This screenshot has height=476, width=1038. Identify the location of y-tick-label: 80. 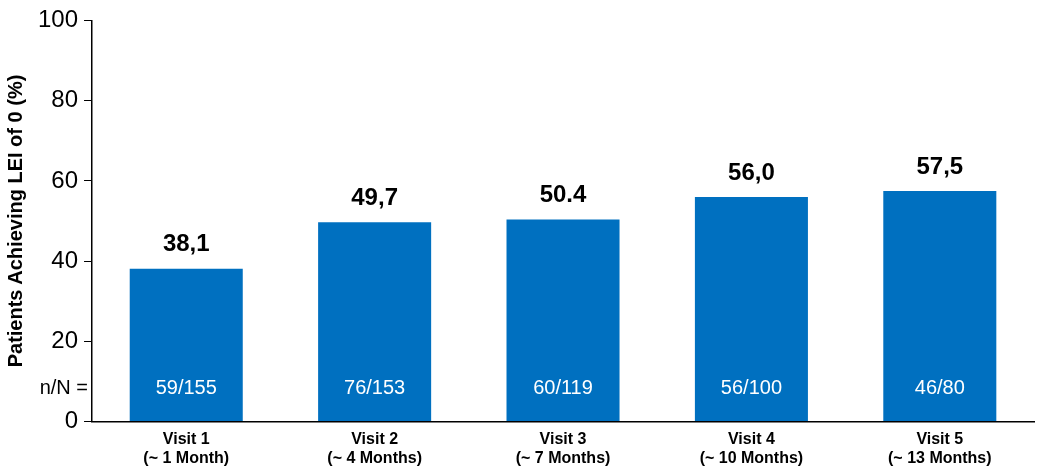
(65, 99).